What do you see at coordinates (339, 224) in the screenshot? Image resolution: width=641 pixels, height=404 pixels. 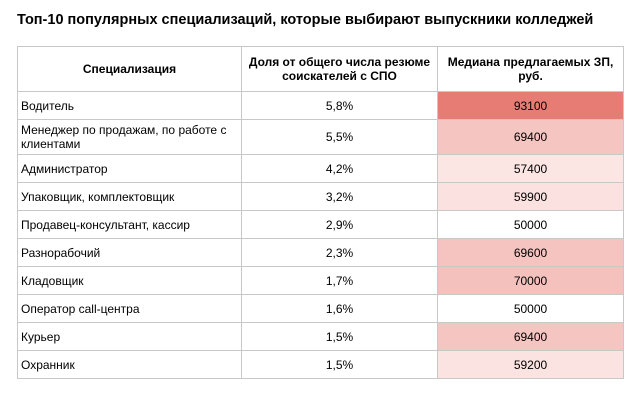 I see `share-cell: 2,9%` at bounding box center [339, 224].